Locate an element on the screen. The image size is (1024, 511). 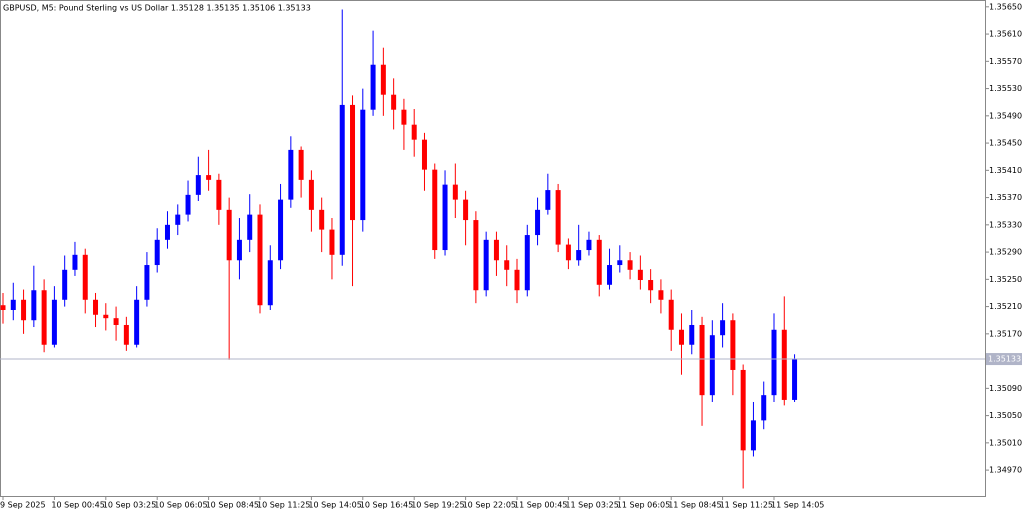
x-tick-label: 11 Sep 11:25 is located at coordinates (746, 505).